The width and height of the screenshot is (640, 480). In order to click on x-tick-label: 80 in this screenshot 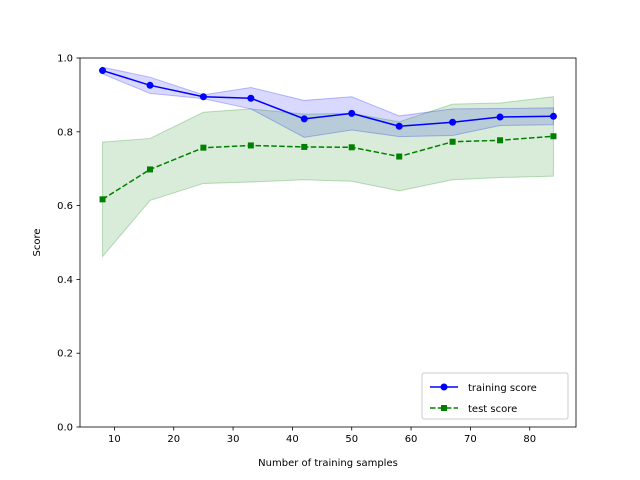, I will do `click(529, 439)`.